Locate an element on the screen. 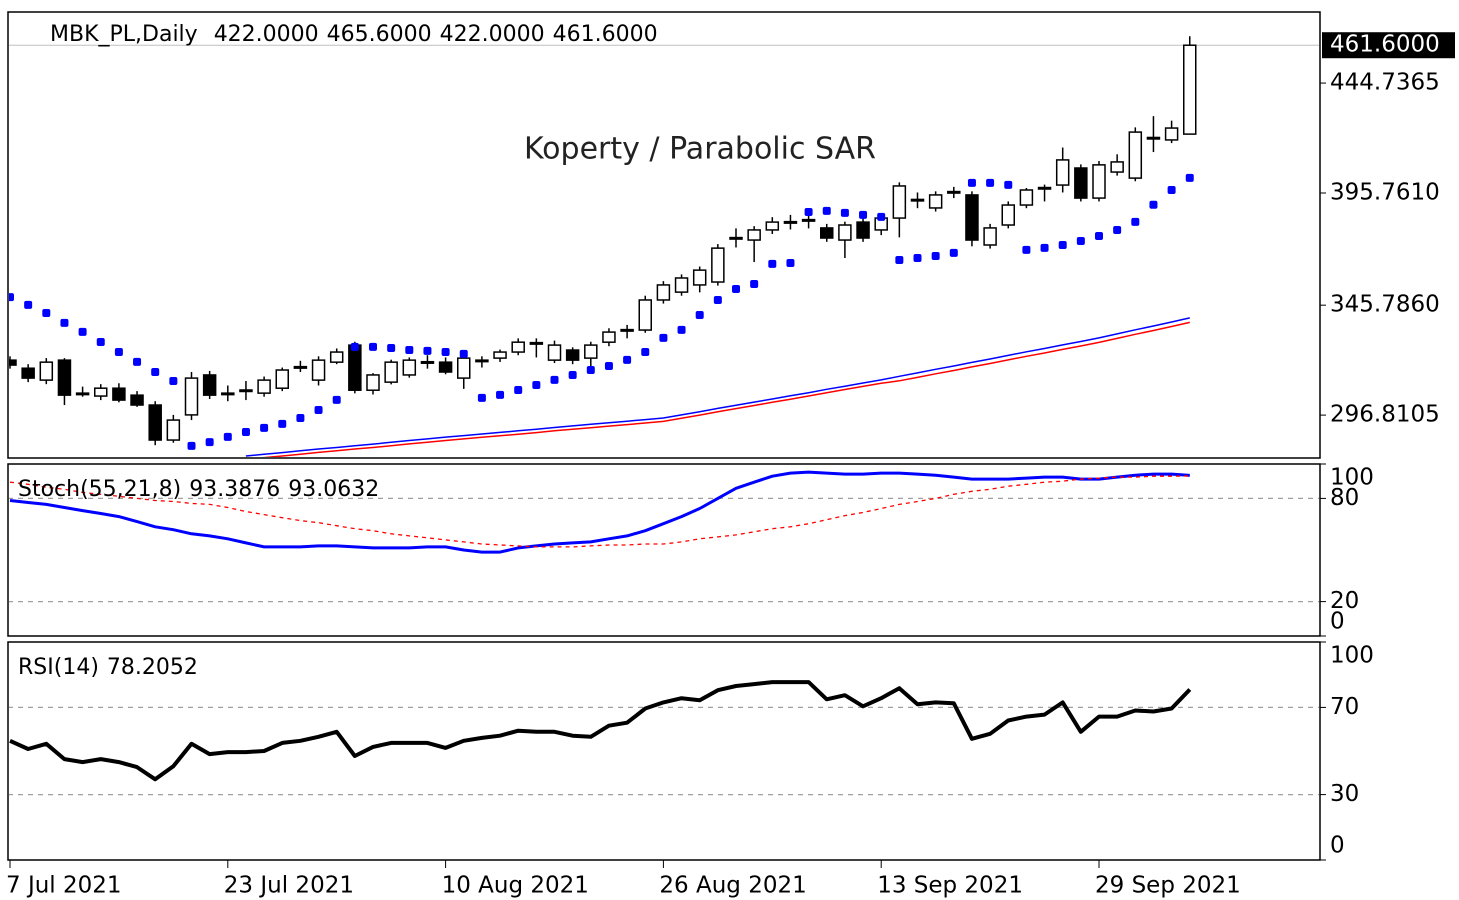  price-tag-box is located at coordinates (1388, 45).